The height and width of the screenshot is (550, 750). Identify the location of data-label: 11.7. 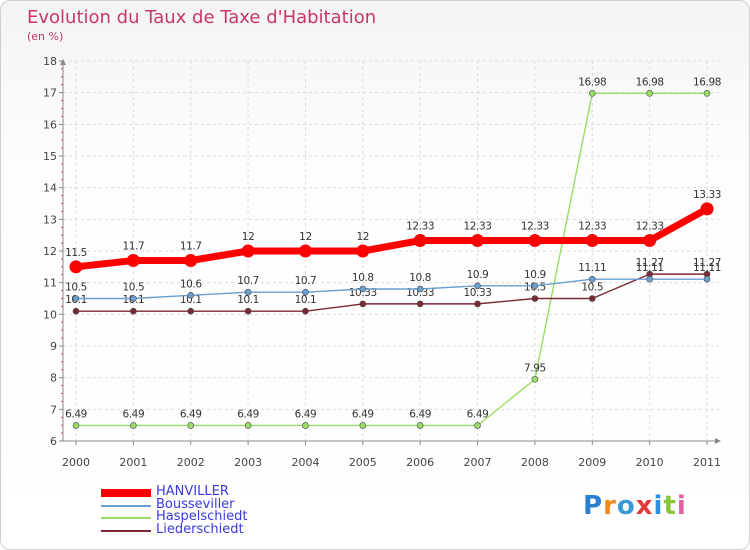
(191, 247).